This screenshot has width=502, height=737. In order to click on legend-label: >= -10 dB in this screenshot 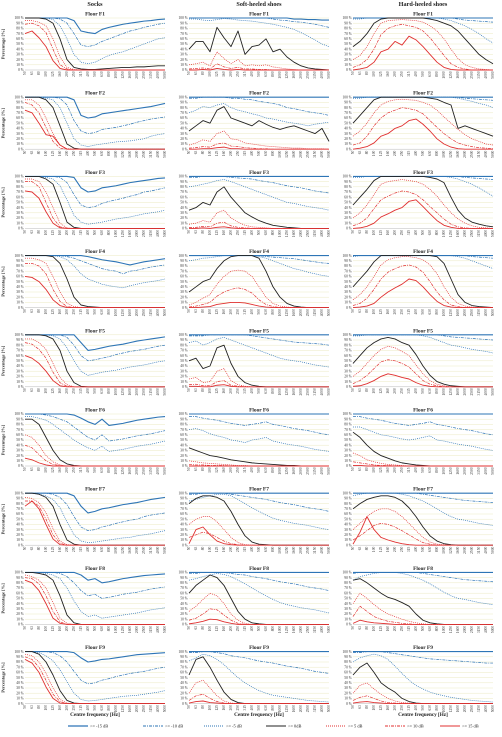, I will do `click(174, 726)`.